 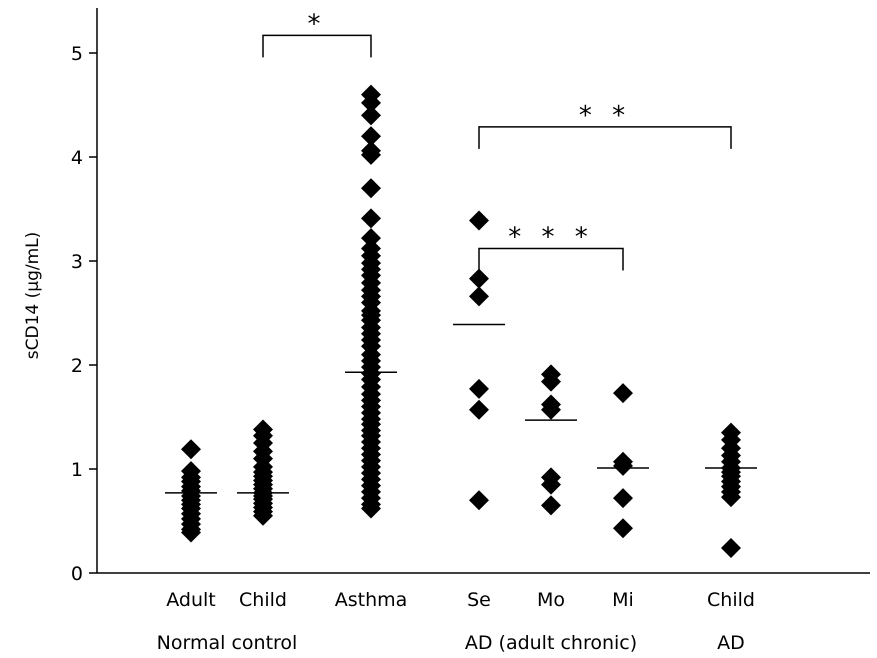 I want to click on x-tick-label: Mi, so click(x=623, y=600).